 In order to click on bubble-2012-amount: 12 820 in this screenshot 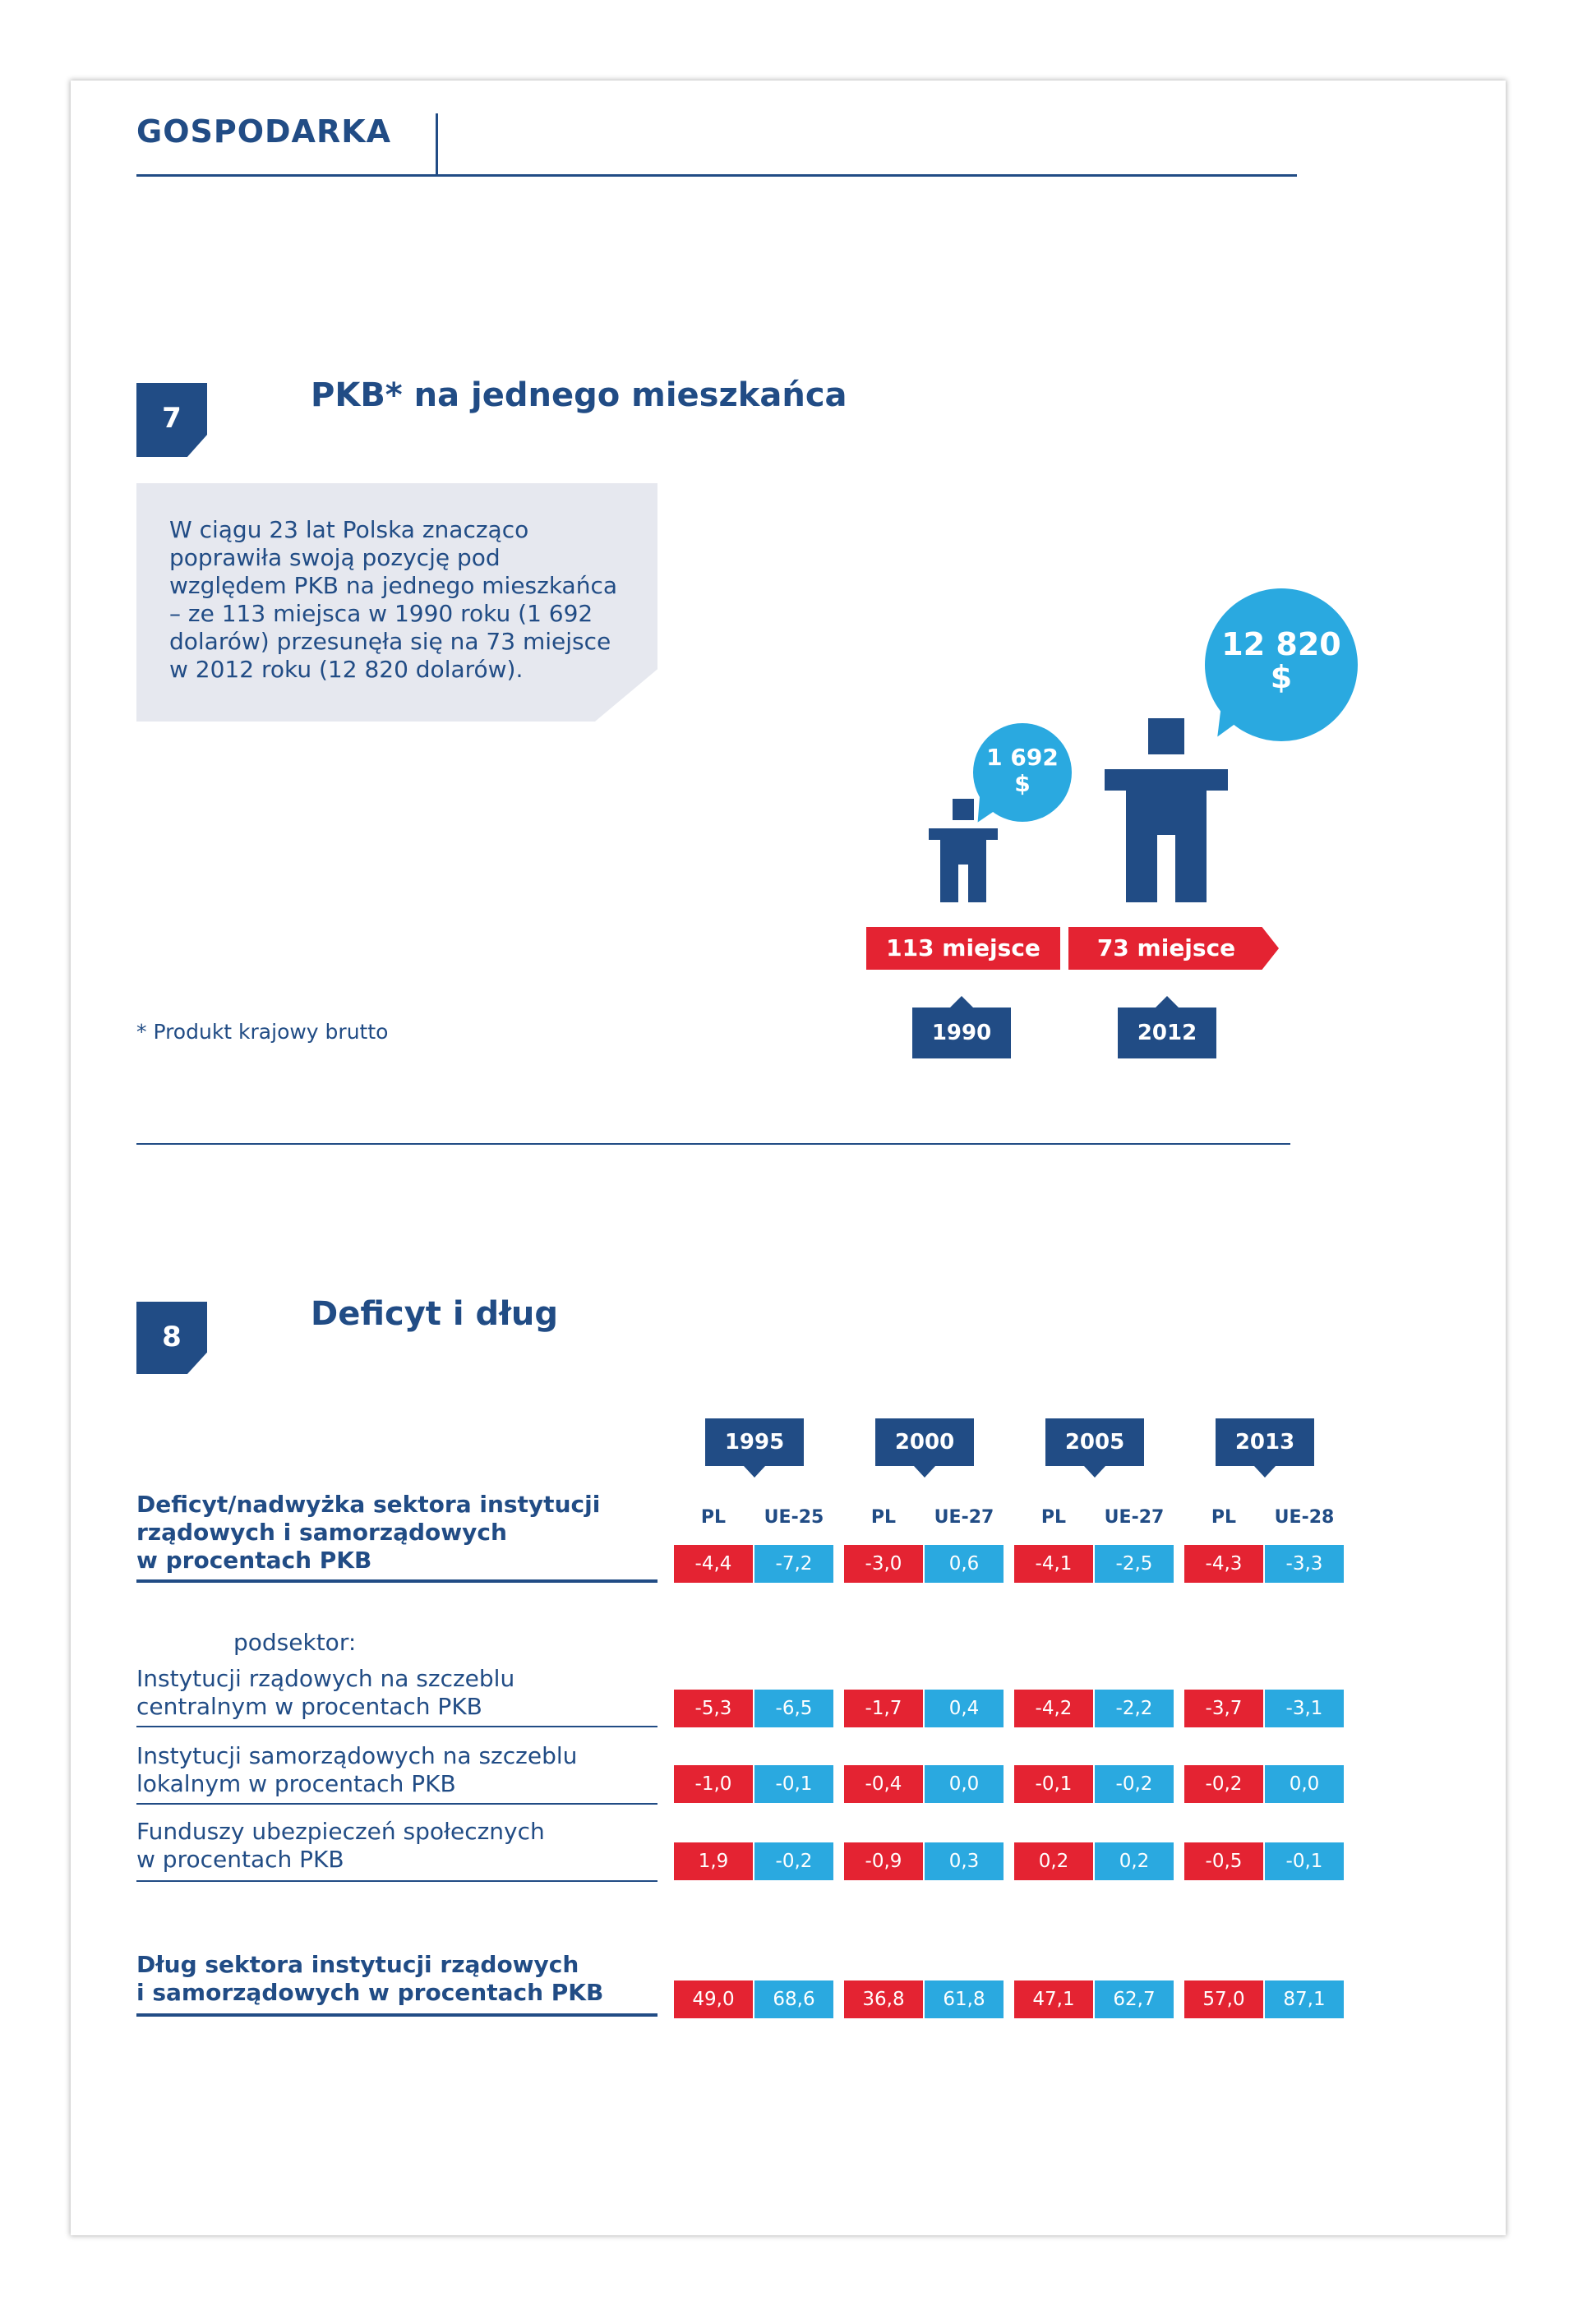, I will do `click(1281, 644)`.